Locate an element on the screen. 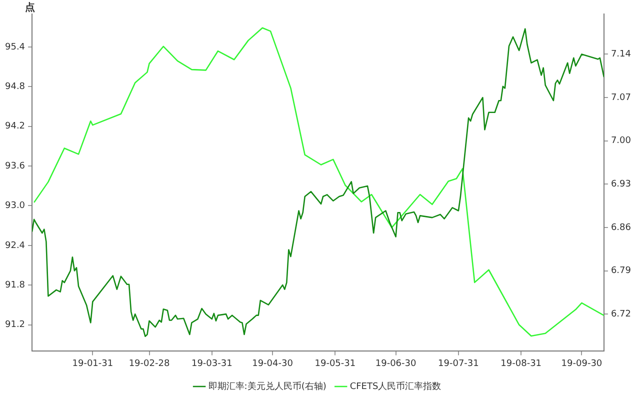  y-tick-label: 92.4 is located at coordinates (15, 245).